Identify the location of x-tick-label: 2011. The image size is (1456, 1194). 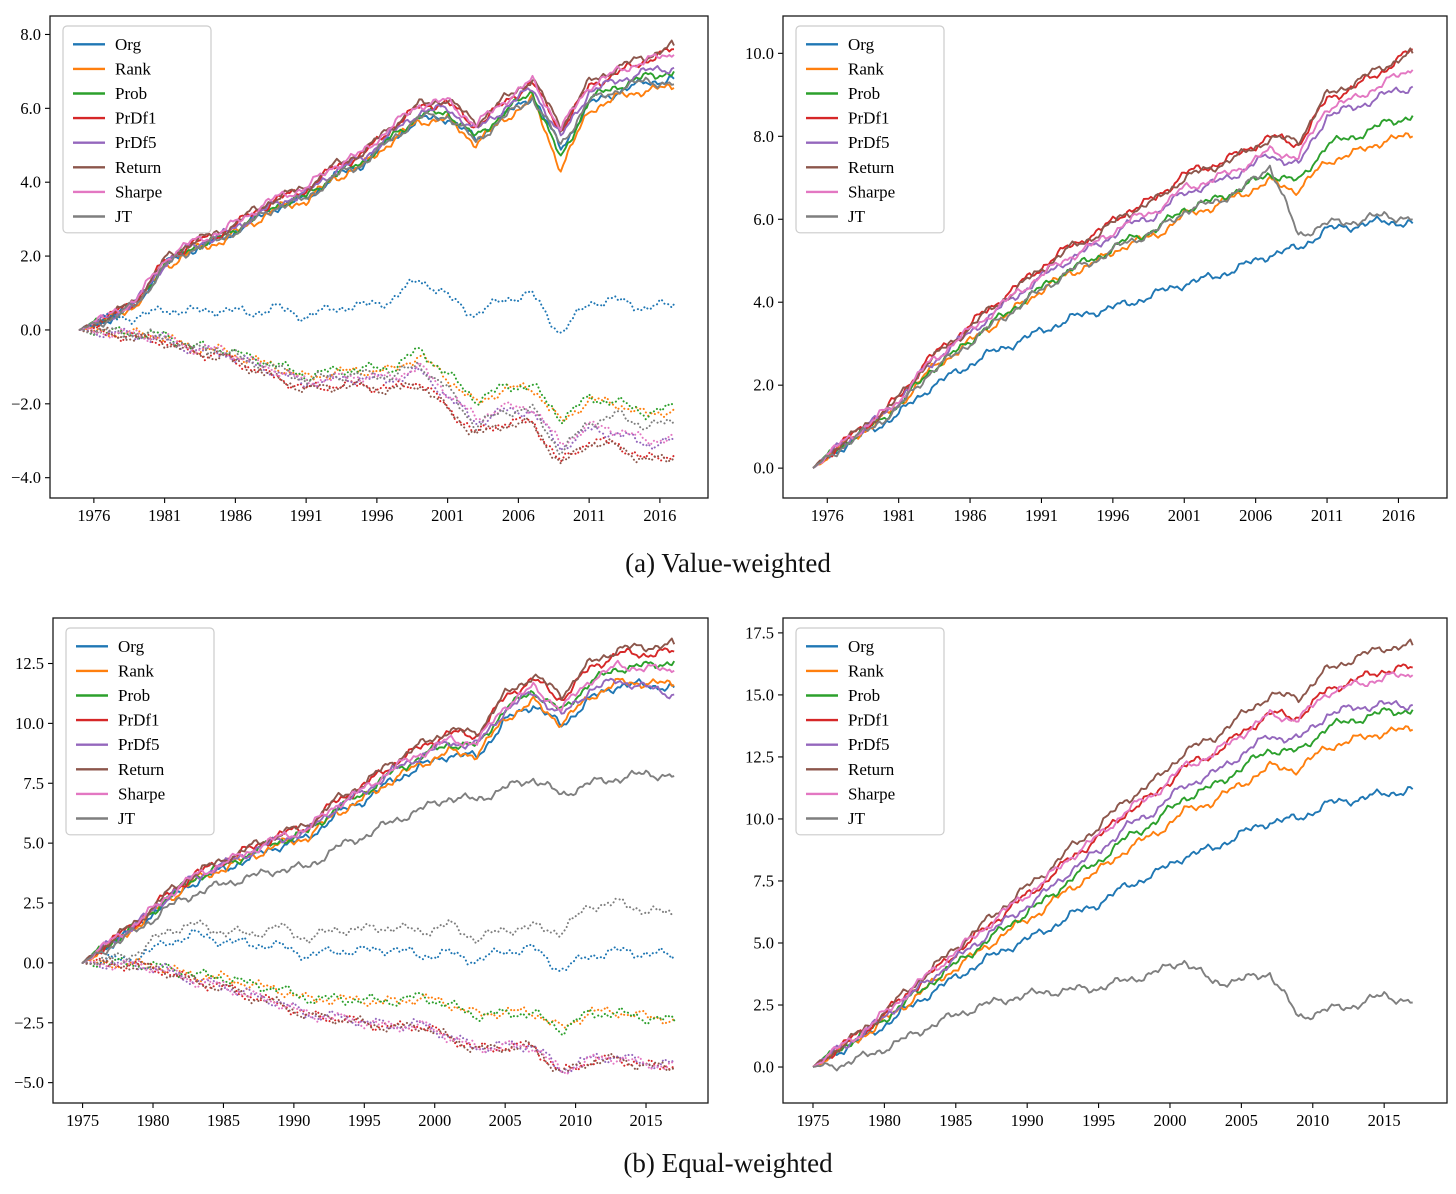
(589, 515).